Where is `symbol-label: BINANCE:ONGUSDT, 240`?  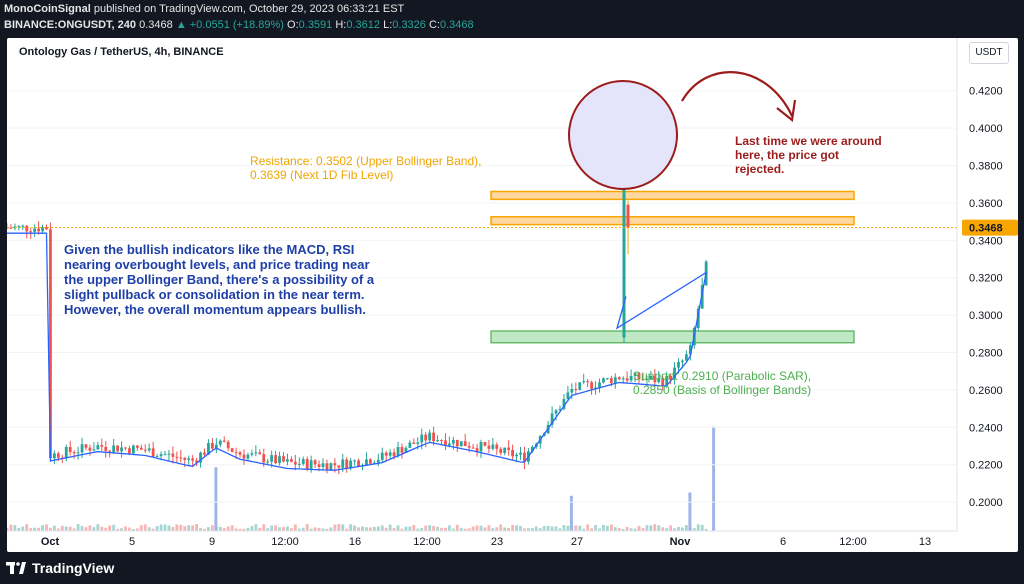
symbol-label: BINANCE:ONGUSDT, 240 is located at coordinates (70, 25).